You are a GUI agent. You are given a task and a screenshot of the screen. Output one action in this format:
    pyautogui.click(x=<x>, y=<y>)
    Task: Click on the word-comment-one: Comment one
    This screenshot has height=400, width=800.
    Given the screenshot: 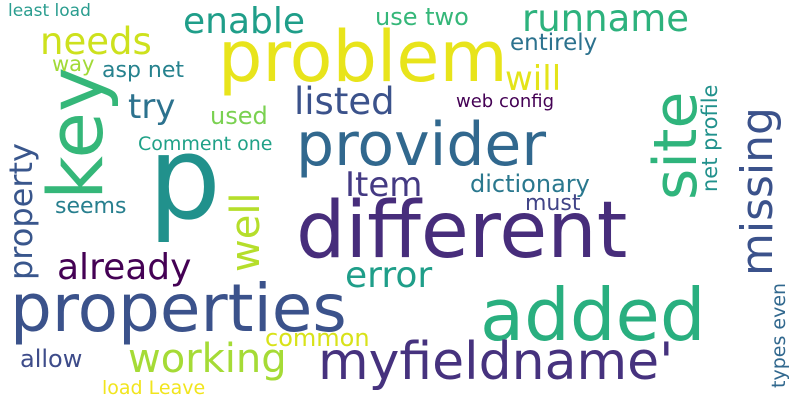 What is the action you would take?
    pyautogui.click(x=205, y=144)
    